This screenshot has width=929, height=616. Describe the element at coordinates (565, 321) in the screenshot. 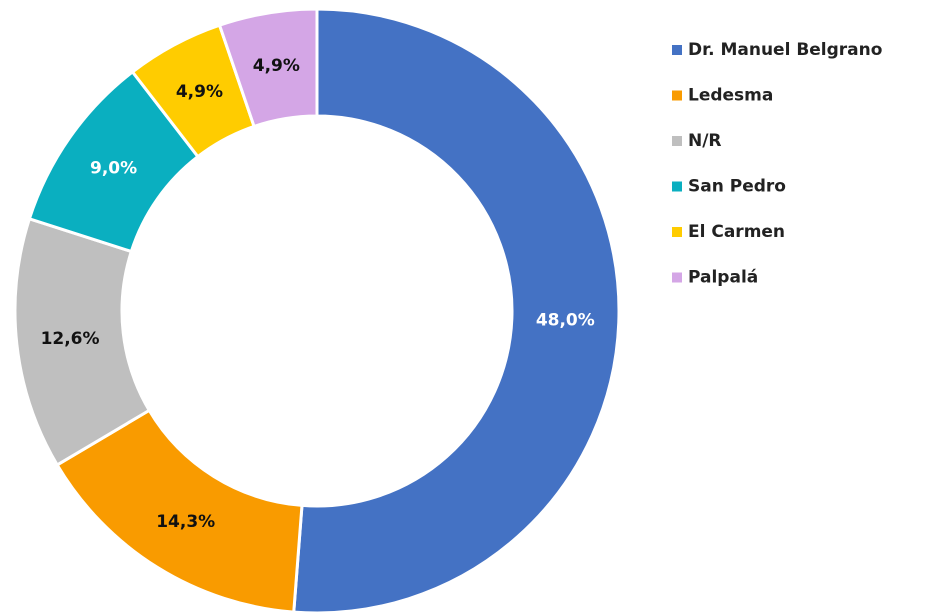

I see `data-label: 48,0%` at that location.